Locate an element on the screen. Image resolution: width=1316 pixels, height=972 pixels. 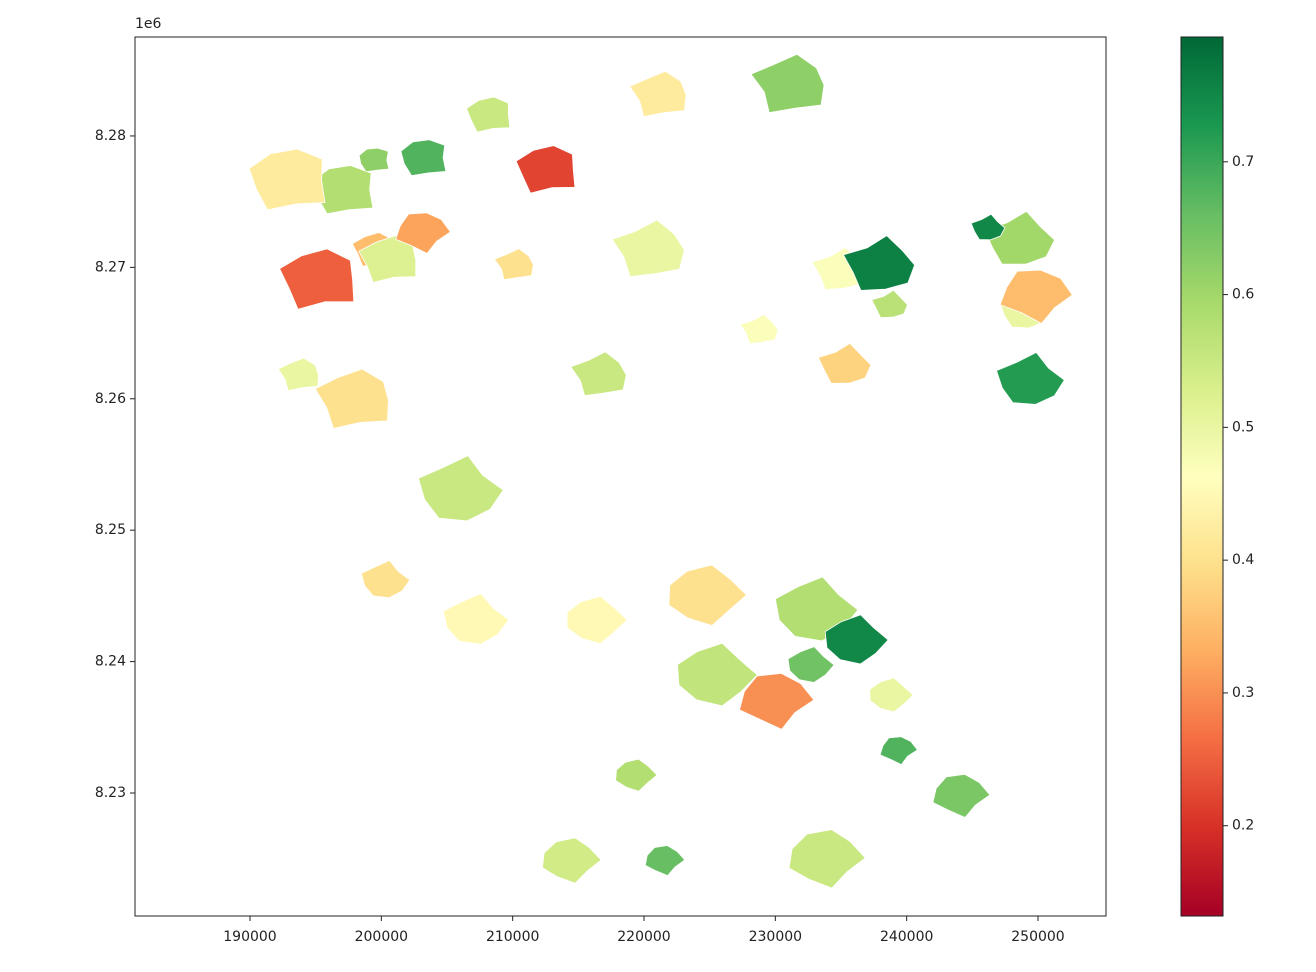
y-tick-label: 8.26 is located at coordinates (110, 399).